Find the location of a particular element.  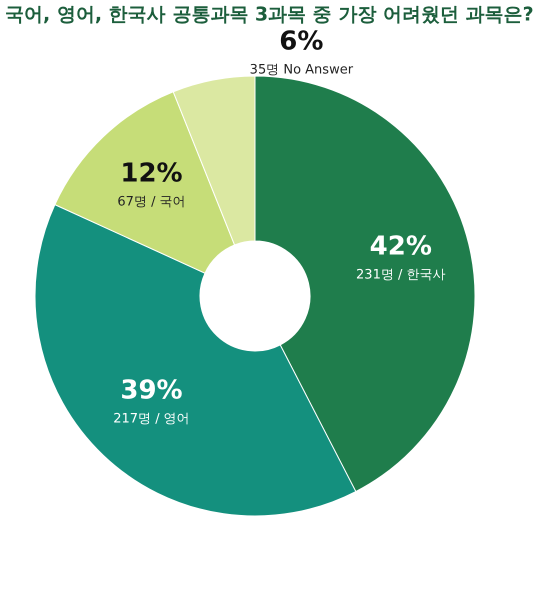

slice-label: 217명 / 영어 is located at coordinates (151, 419).